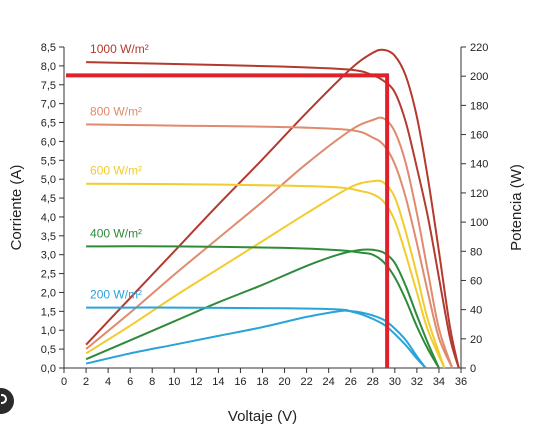  What do you see at coordinates (479, 48) in the screenshot?
I see `y-right-tick-label: 220` at bounding box center [479, 48].